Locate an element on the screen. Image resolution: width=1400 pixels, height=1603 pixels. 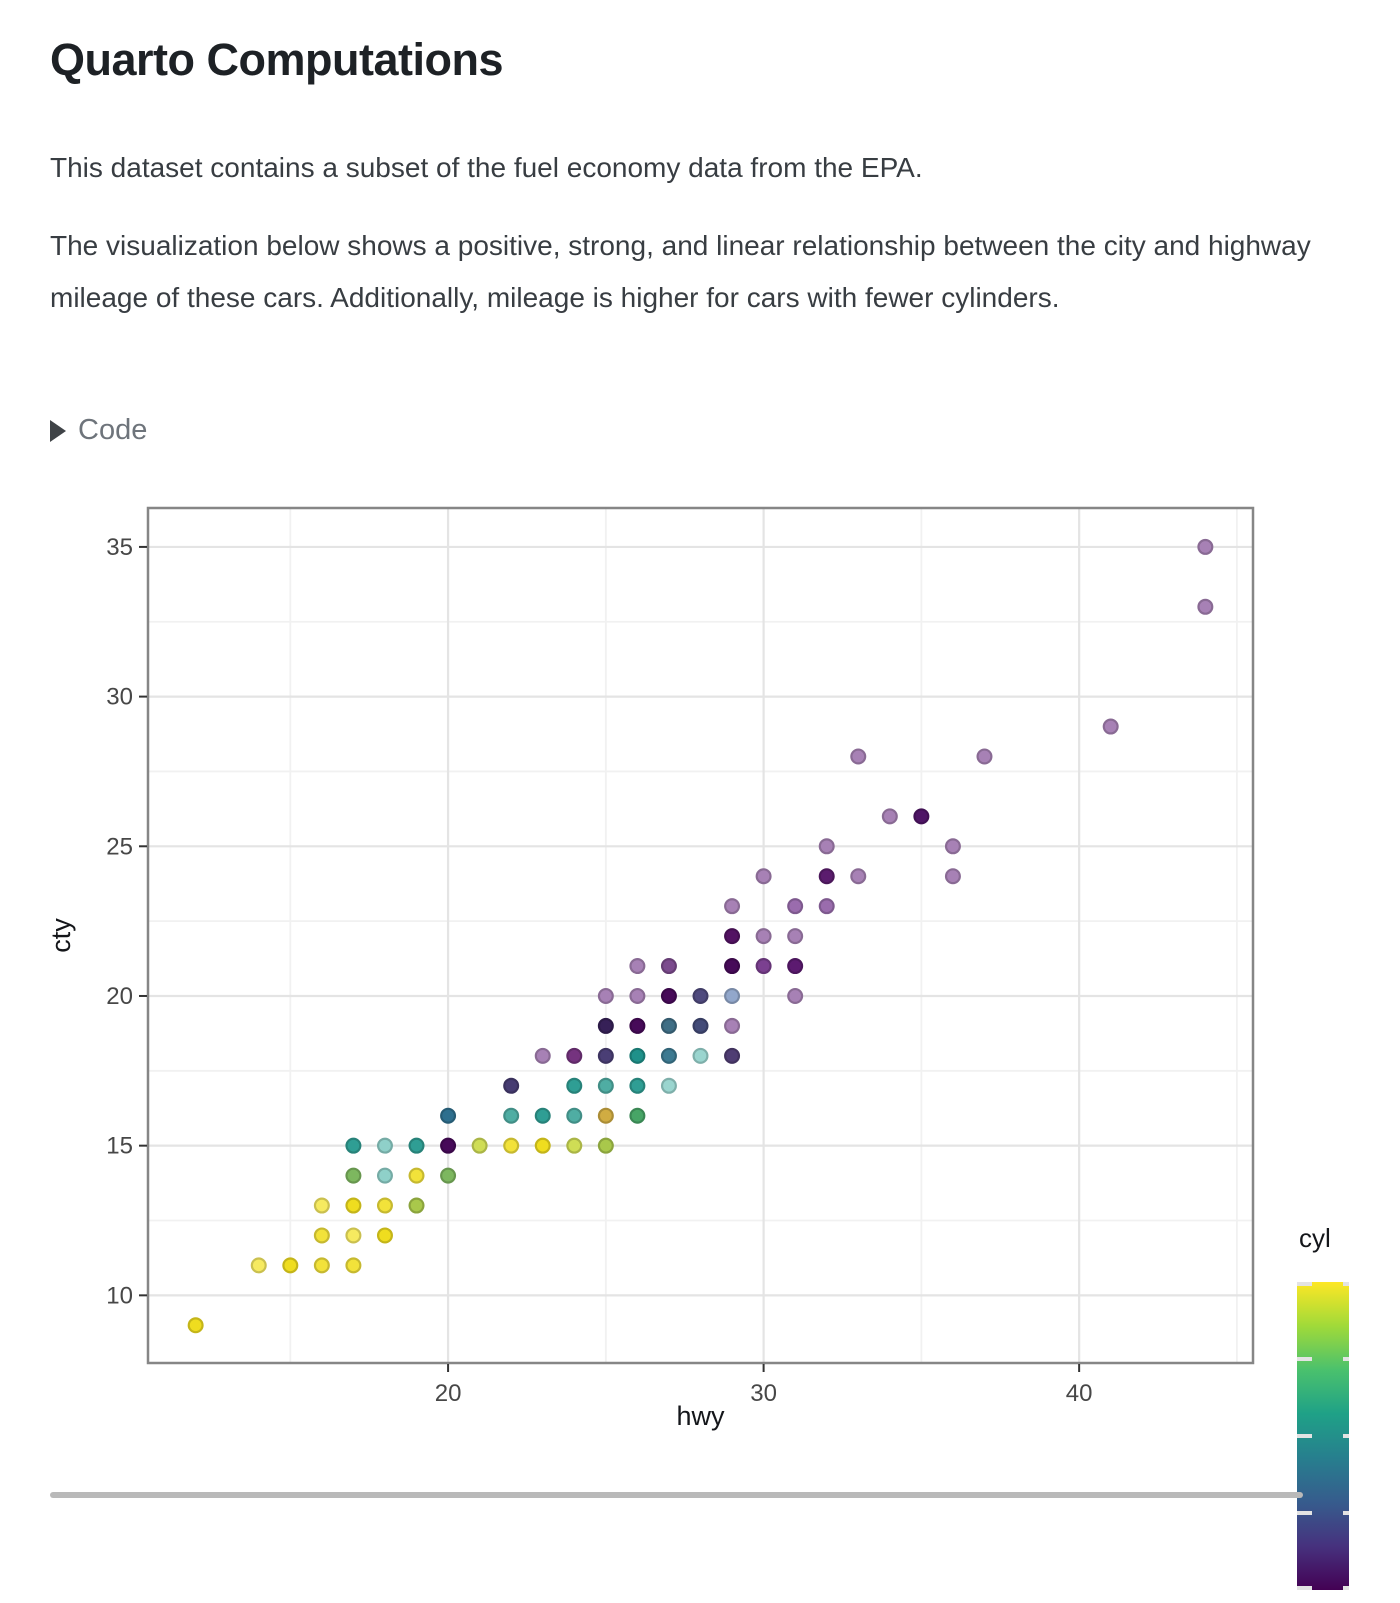
code-disclosure: Code is located at coordinates (98, 430).